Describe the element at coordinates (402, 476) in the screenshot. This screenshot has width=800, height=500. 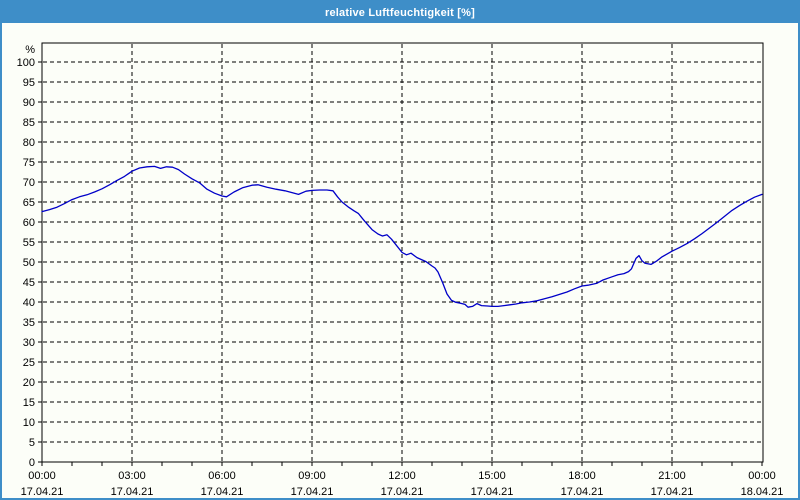
I see `x-tick-time-label: 12:00` at that location.